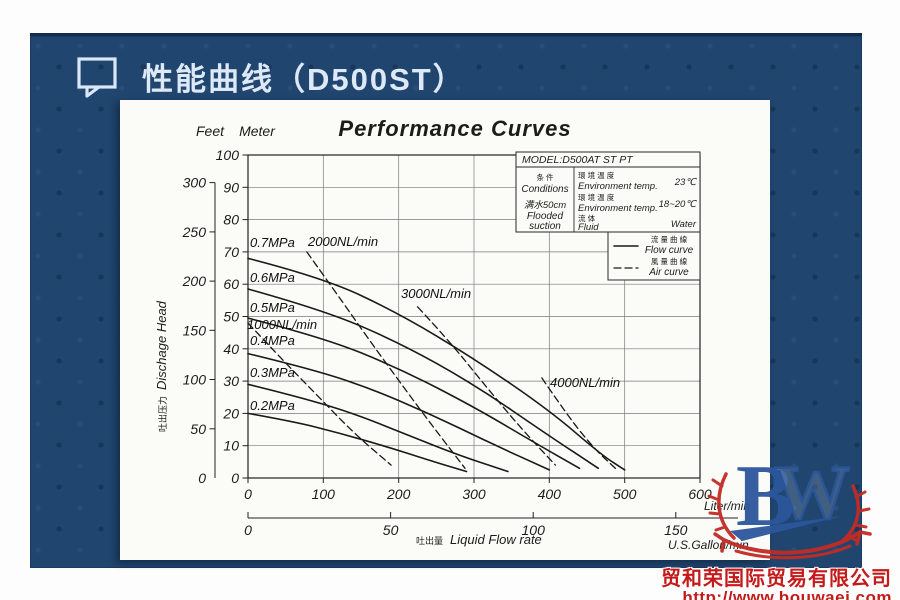  Describe the element at coordinates (231, 317) in the screenshot. I see `meter-tick-label: 50` at that location.